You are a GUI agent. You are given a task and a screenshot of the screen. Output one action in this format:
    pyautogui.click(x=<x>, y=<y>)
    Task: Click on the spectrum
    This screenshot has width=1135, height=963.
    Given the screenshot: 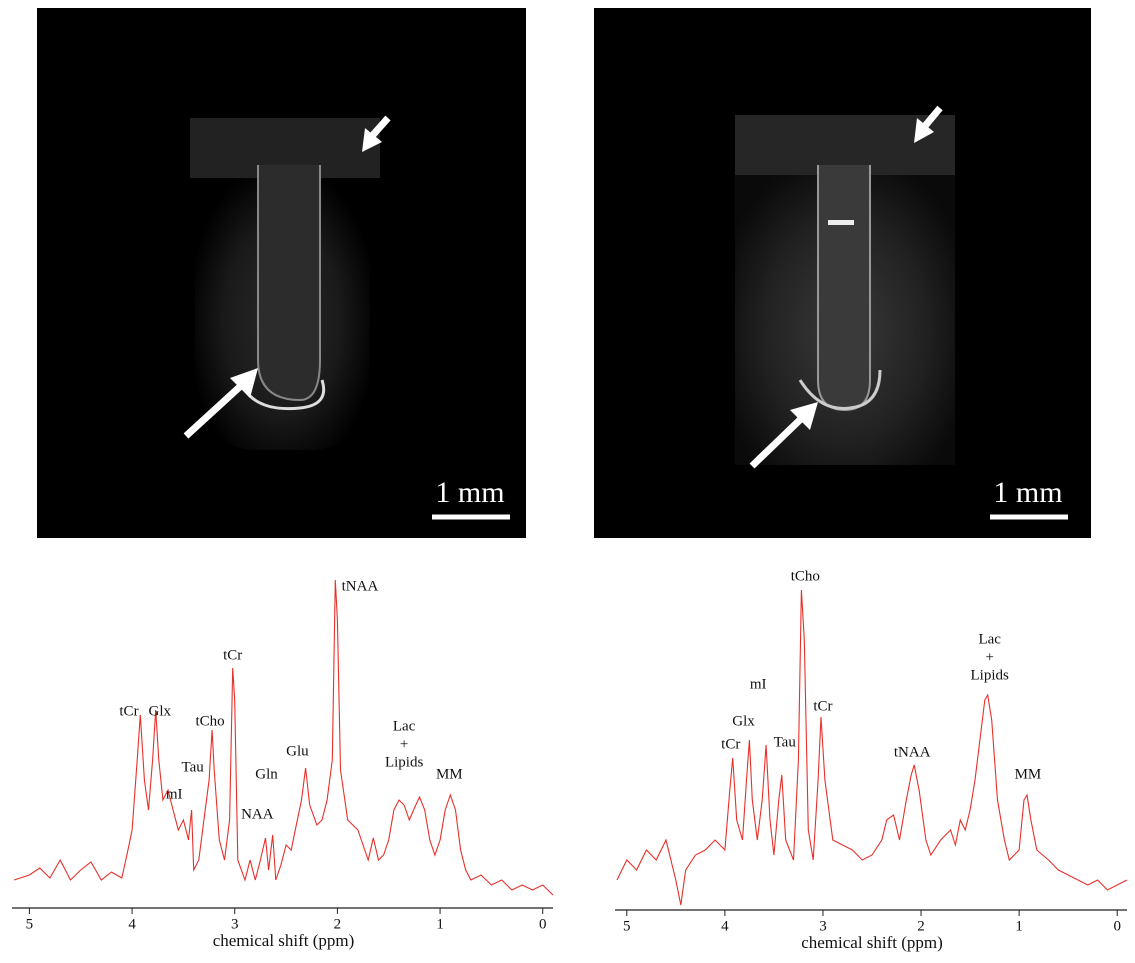 What is the action you would take?
    pyautogui.click(x=872, y=747)
    